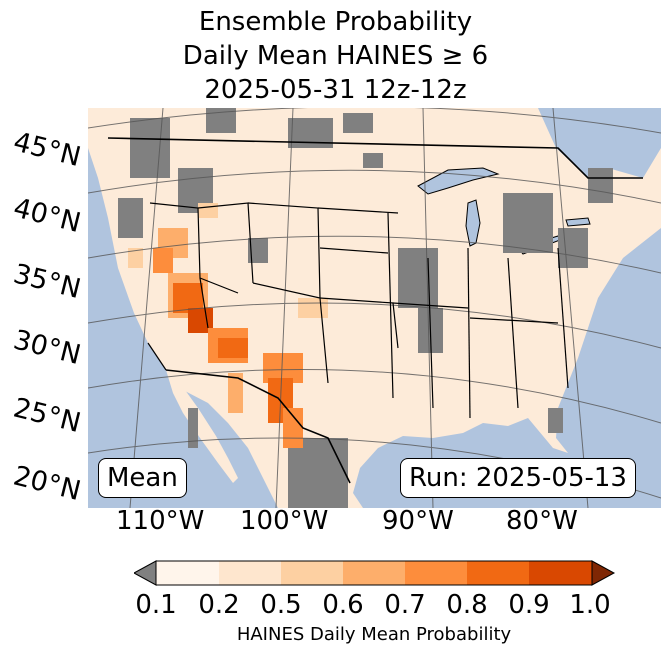 This screenshot has height=658, width=671. I want to click on lake-ontario, so click(578, 222).